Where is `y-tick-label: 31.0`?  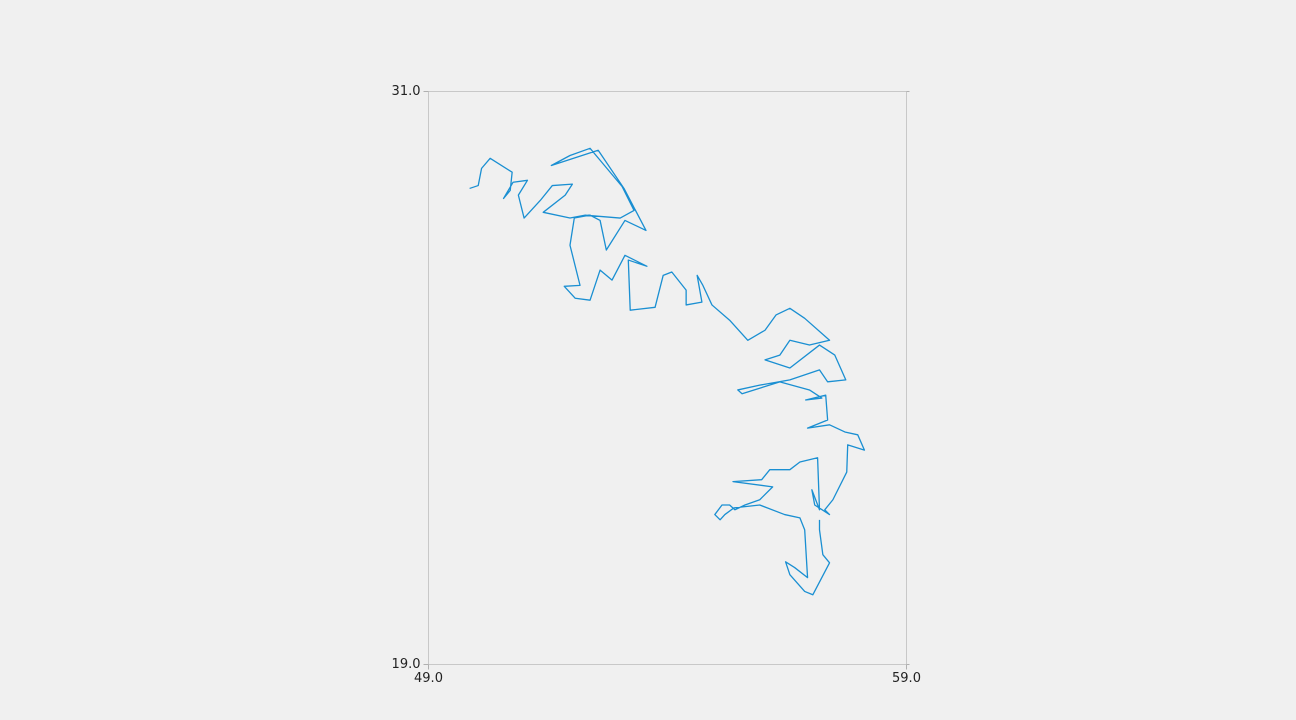 y-tick-label: 31.0 is located at coordinates (406, 91).